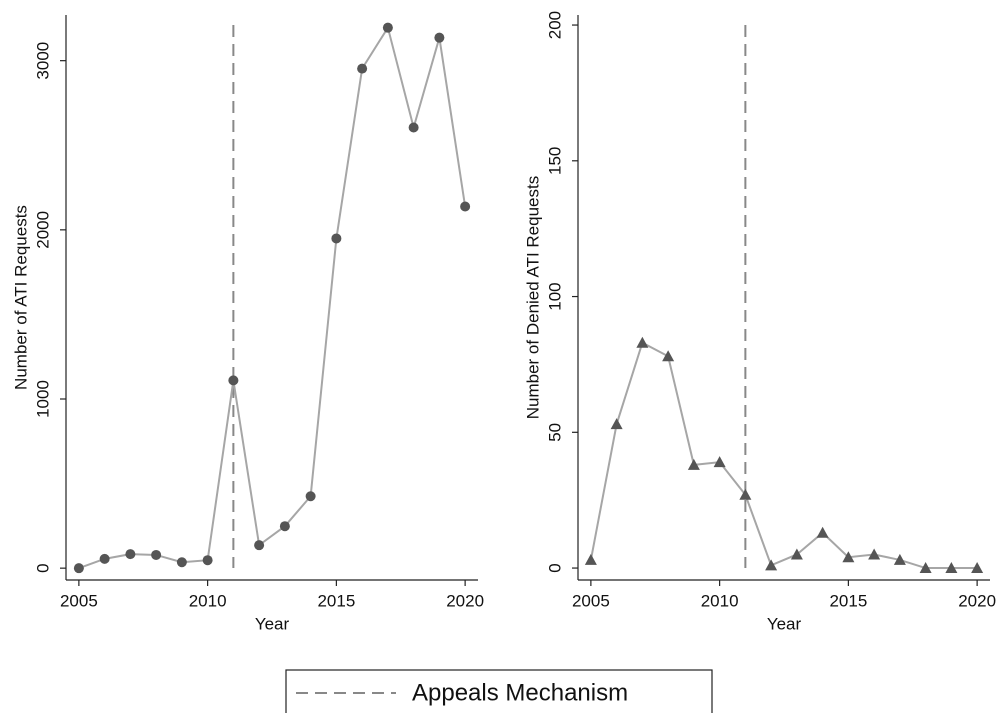  What do you see at coordinates (42, 230) in the screenshot?
I see `y-tick-label: 2000` at bounding box center [42, 230].